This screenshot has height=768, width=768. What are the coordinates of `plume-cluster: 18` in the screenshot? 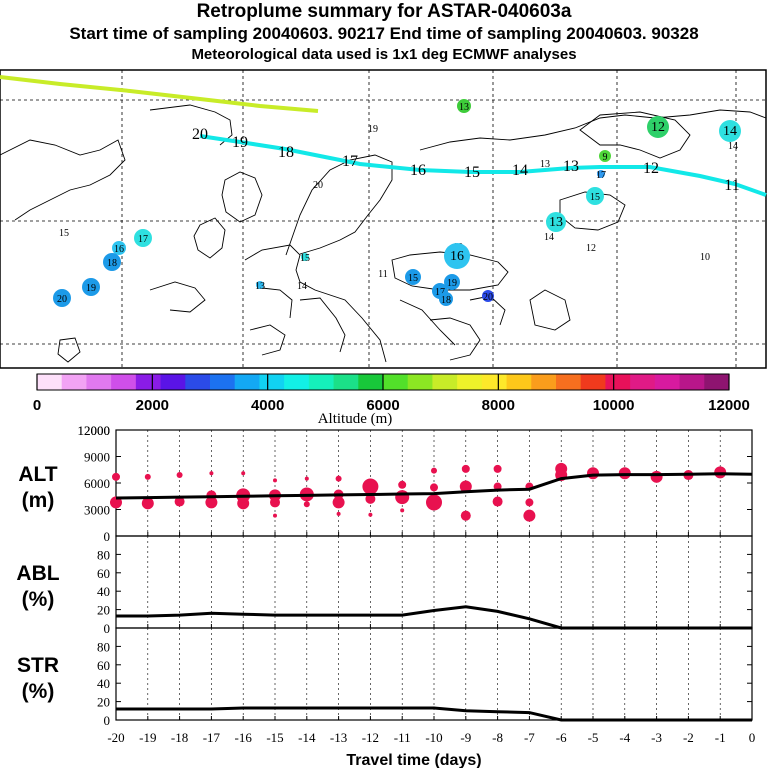 It's located at (112, 262).